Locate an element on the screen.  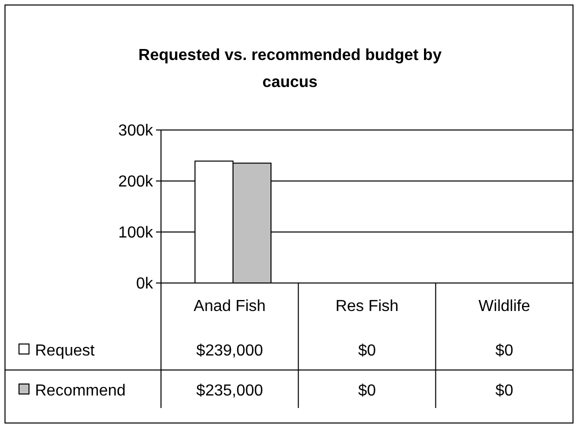
y-tick-label: 200k is located at coordinates (136, 182).